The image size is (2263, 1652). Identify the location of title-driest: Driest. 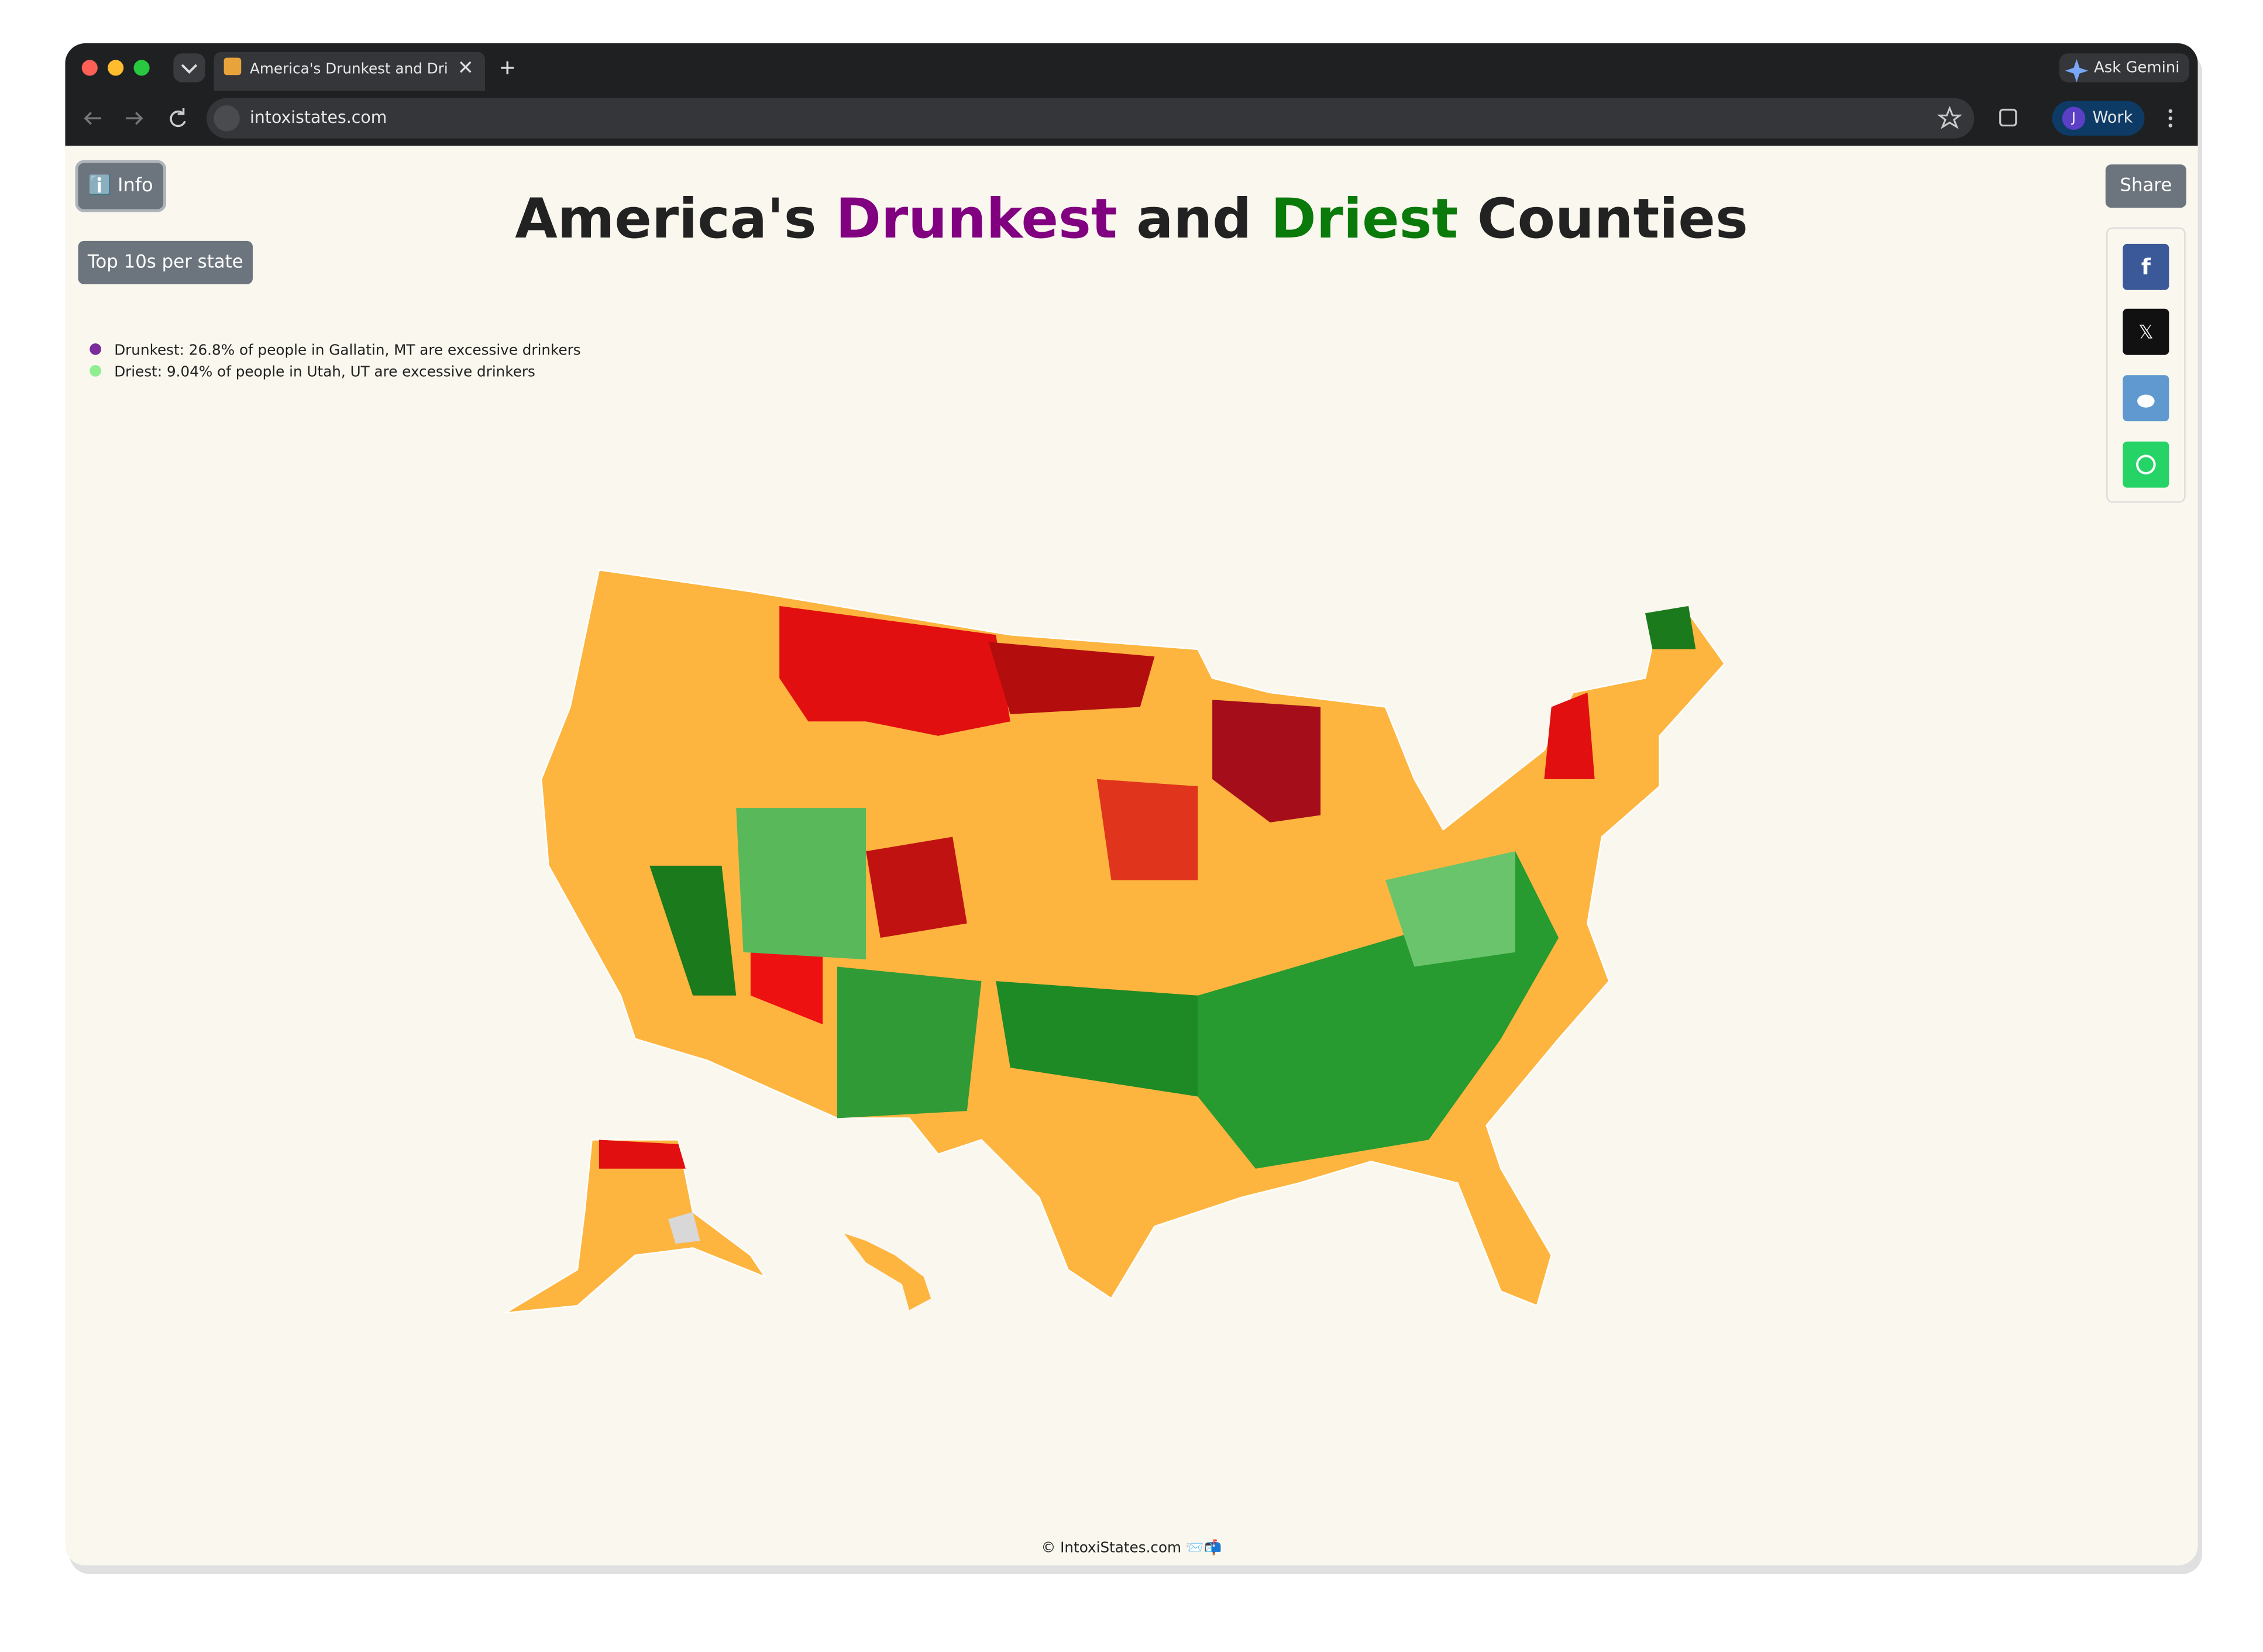
(1364, 219).